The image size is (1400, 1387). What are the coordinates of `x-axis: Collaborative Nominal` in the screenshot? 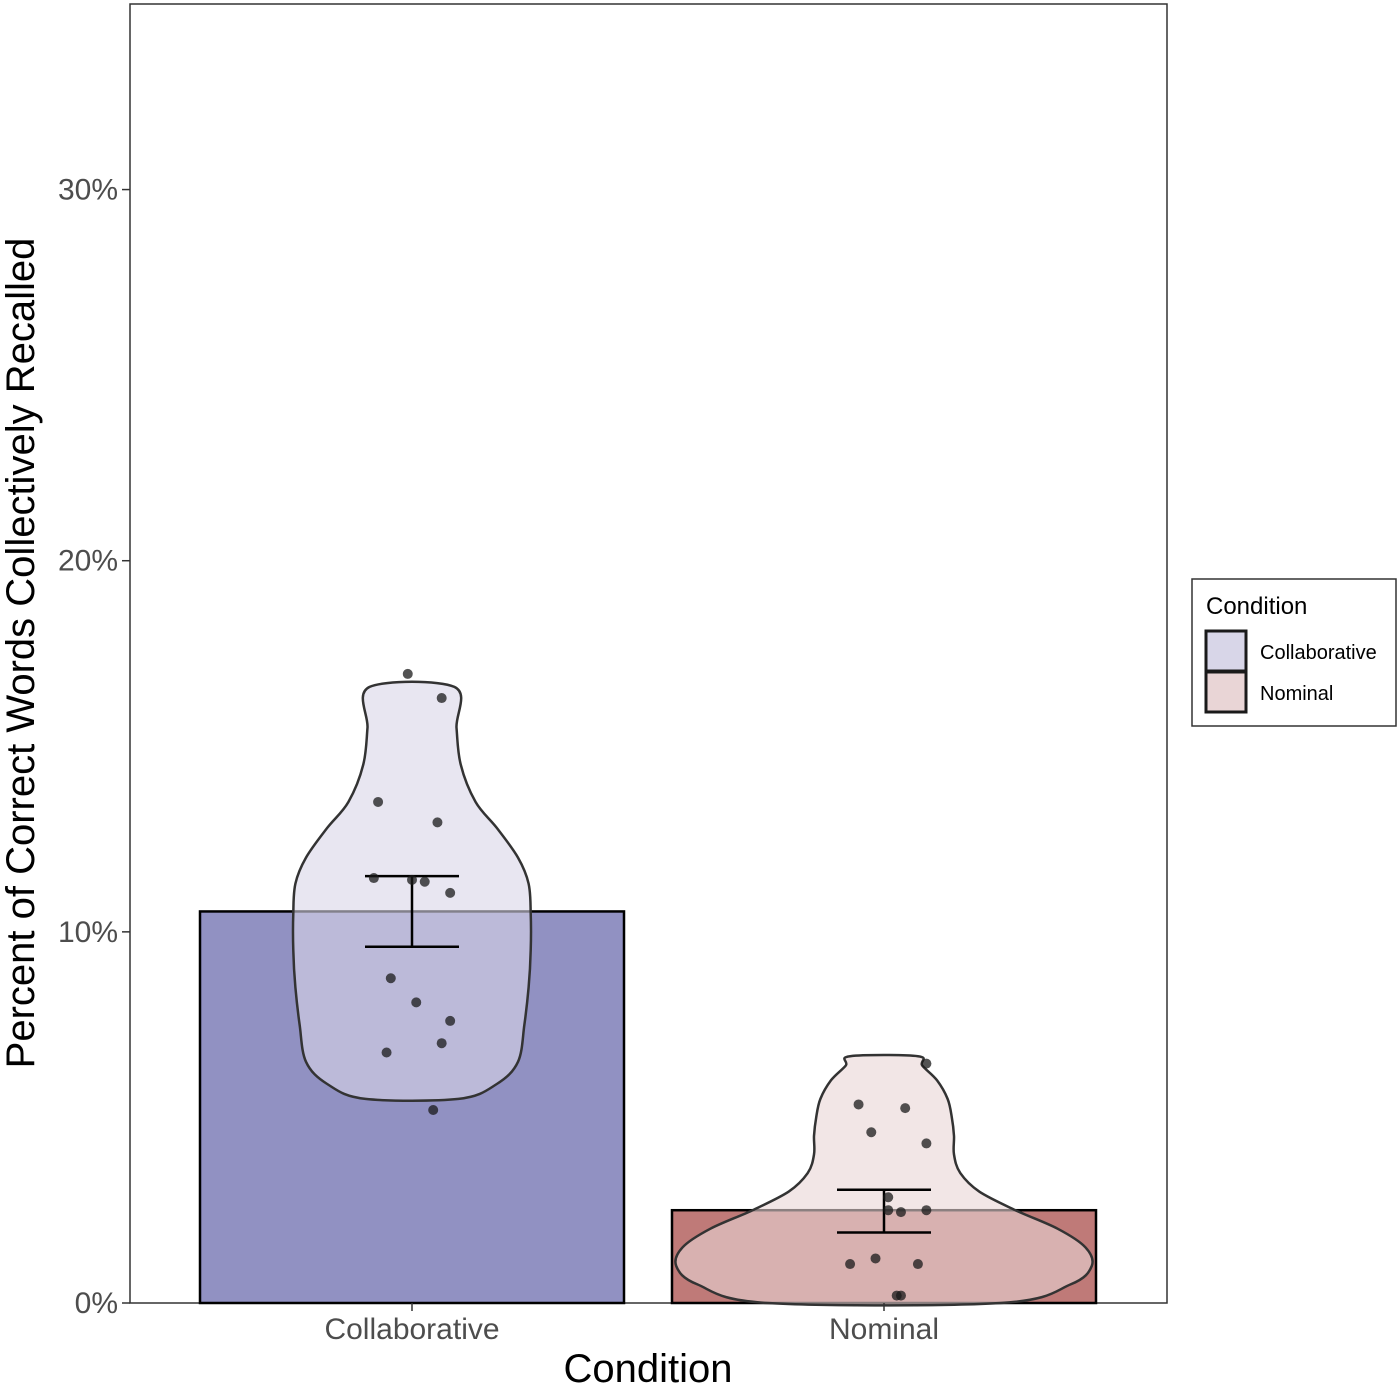 It's located at (631, 1324).